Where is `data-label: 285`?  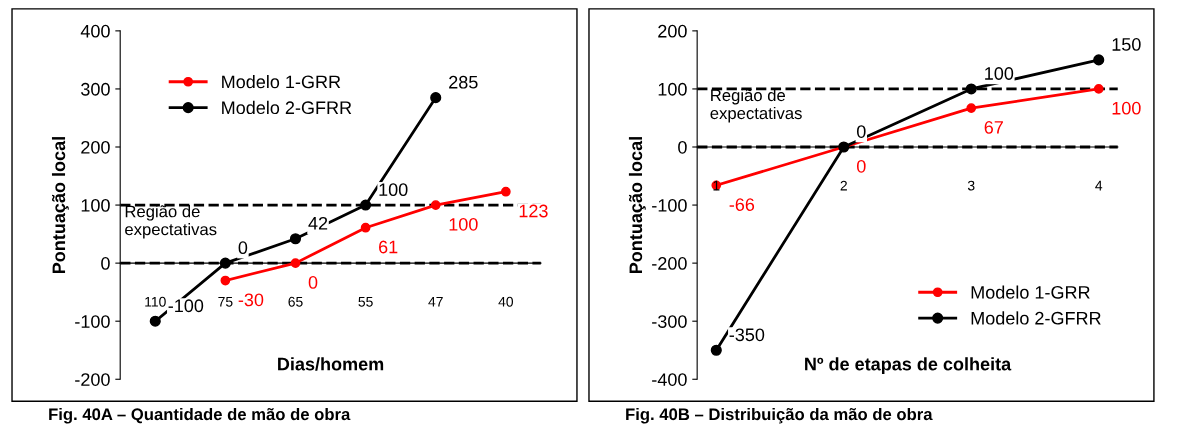 data-label: 285 is located at coordinates (463, 82).